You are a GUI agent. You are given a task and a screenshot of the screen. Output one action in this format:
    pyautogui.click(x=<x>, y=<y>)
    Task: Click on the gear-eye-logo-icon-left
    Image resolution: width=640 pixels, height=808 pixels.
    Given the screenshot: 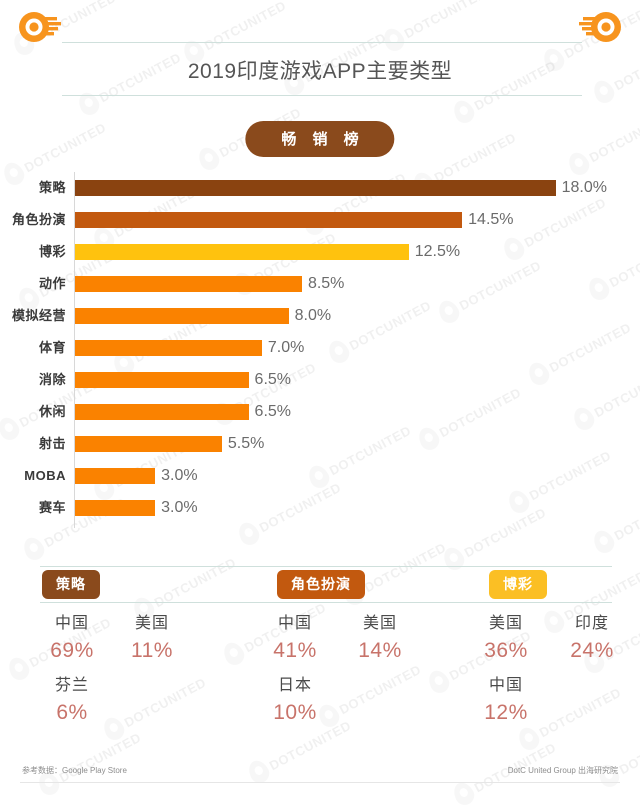 What is the action you would take?
    pyautogui.click(x=42, y=28)
    